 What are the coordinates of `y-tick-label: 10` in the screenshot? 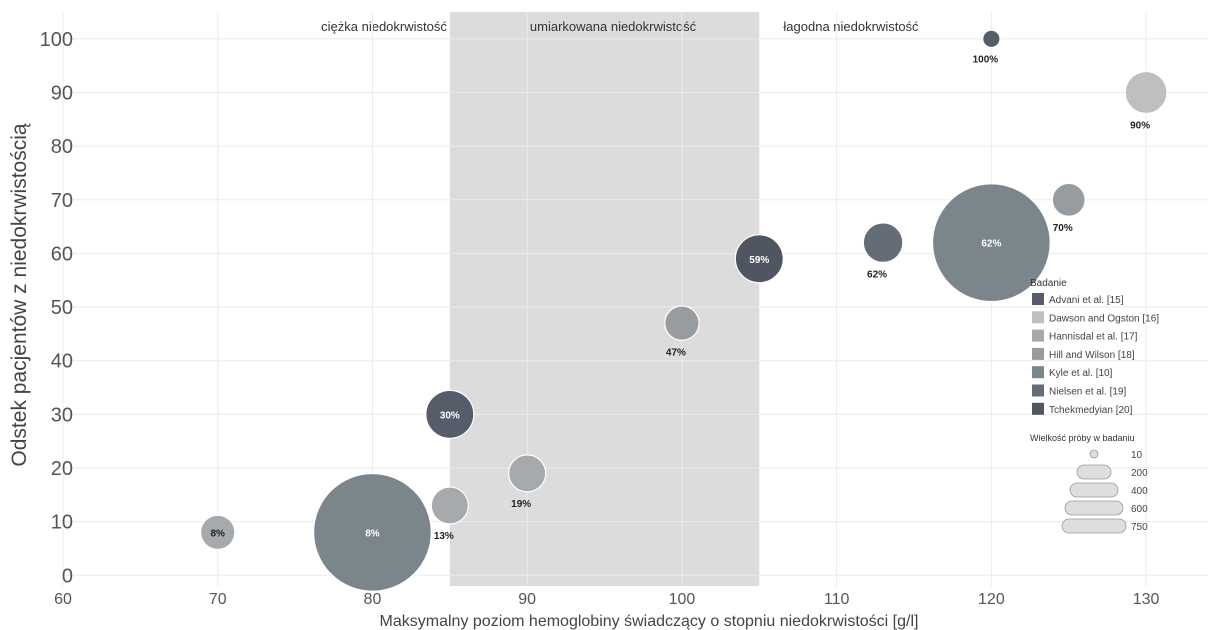 It's located at (62, 523).